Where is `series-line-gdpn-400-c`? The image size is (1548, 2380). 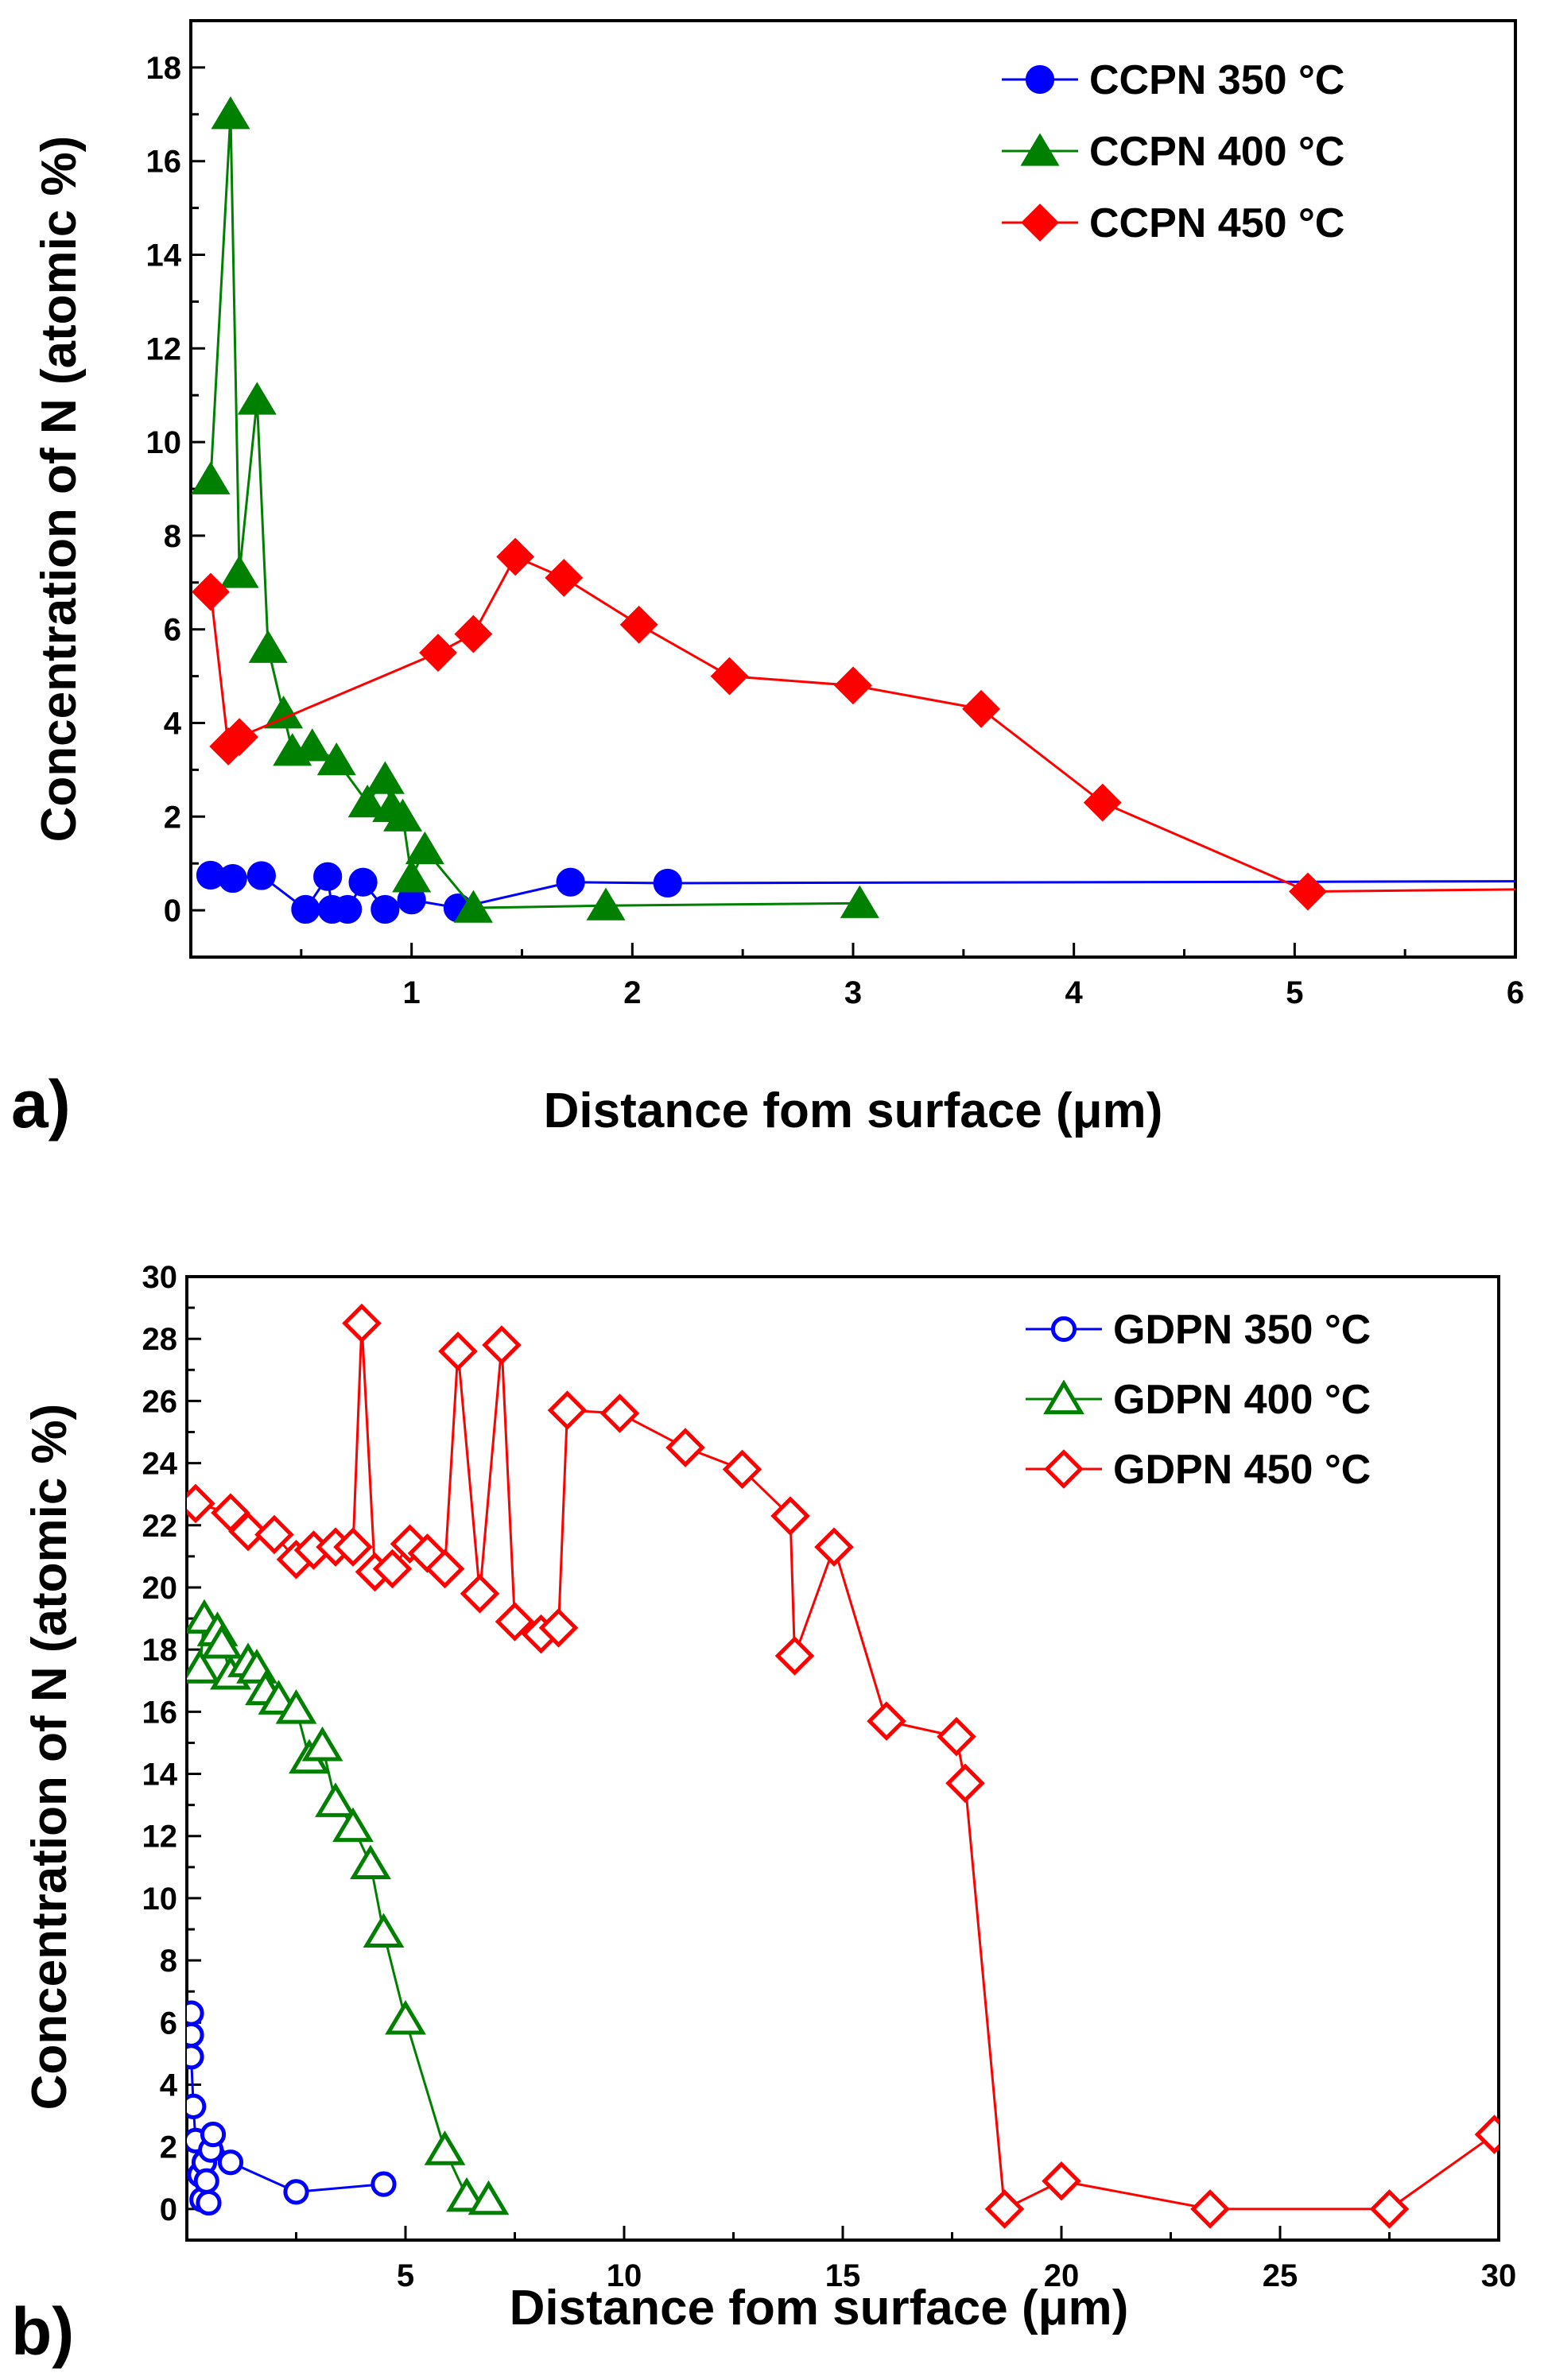
series-line-gdpn-400-c is located at coordinates (344, 1908).